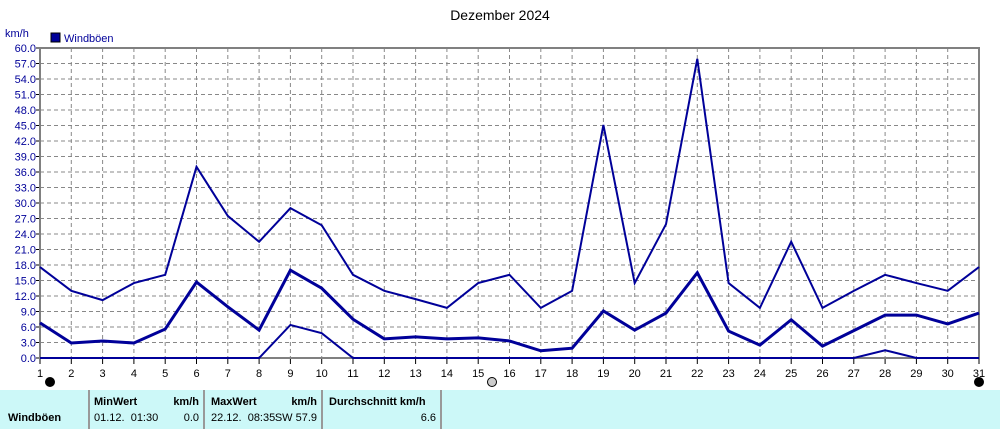 The width and height of the screenshot is (1000, 429). What do you see at coordinates (728, 374) in the screenshot?
I see `x-tick-label: 23` at bounding box center [728, 374].